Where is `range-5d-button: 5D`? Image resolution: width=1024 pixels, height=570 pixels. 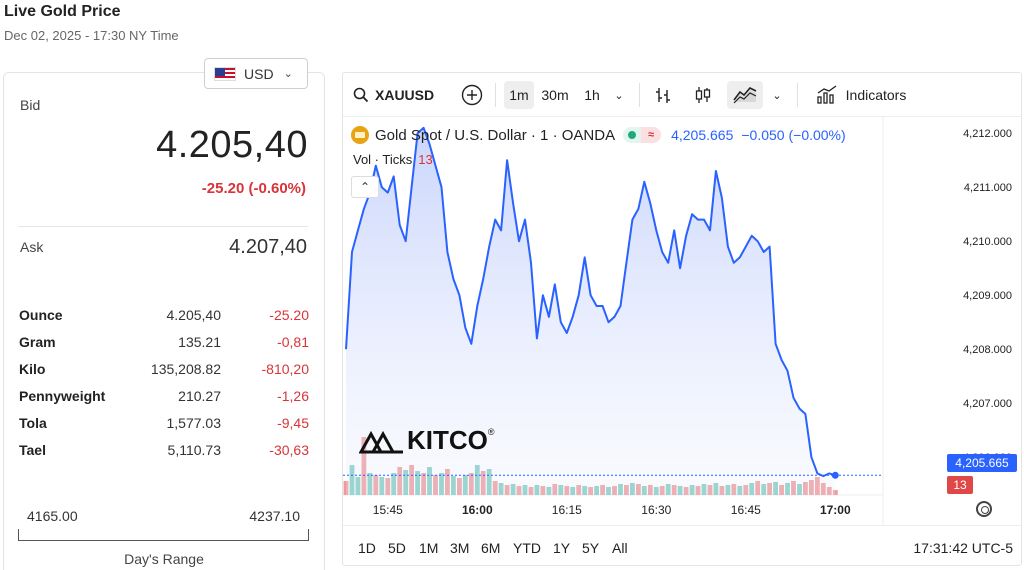 range-5d-button: 5D is located at coordinates (397, 548).